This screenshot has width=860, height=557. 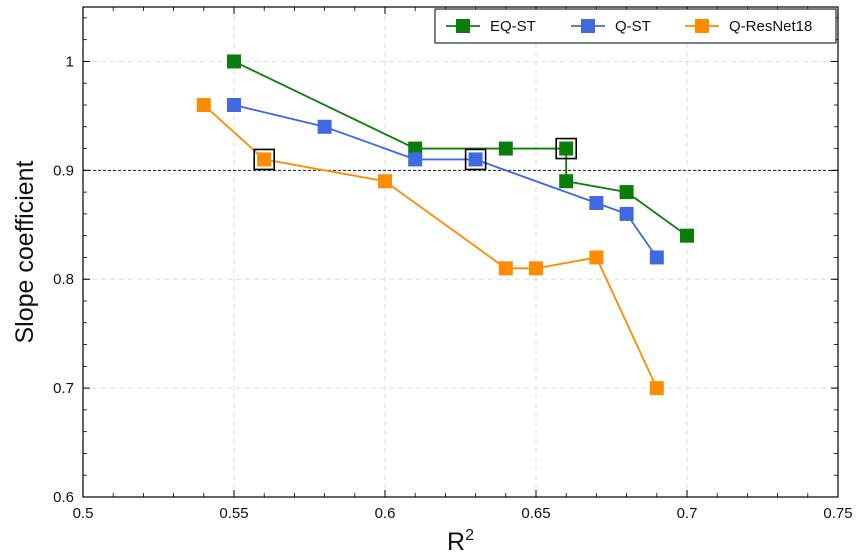 I want to click on legend-marker-eq-st, so click(x=463, y=26).